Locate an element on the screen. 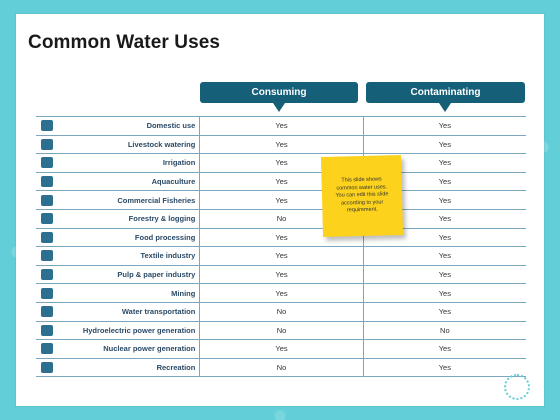 Image resolution: width=560 pixels, height=420 pixels. table-row: Pulp & paper industry Yes Yes is located at coordinates (281, 275).